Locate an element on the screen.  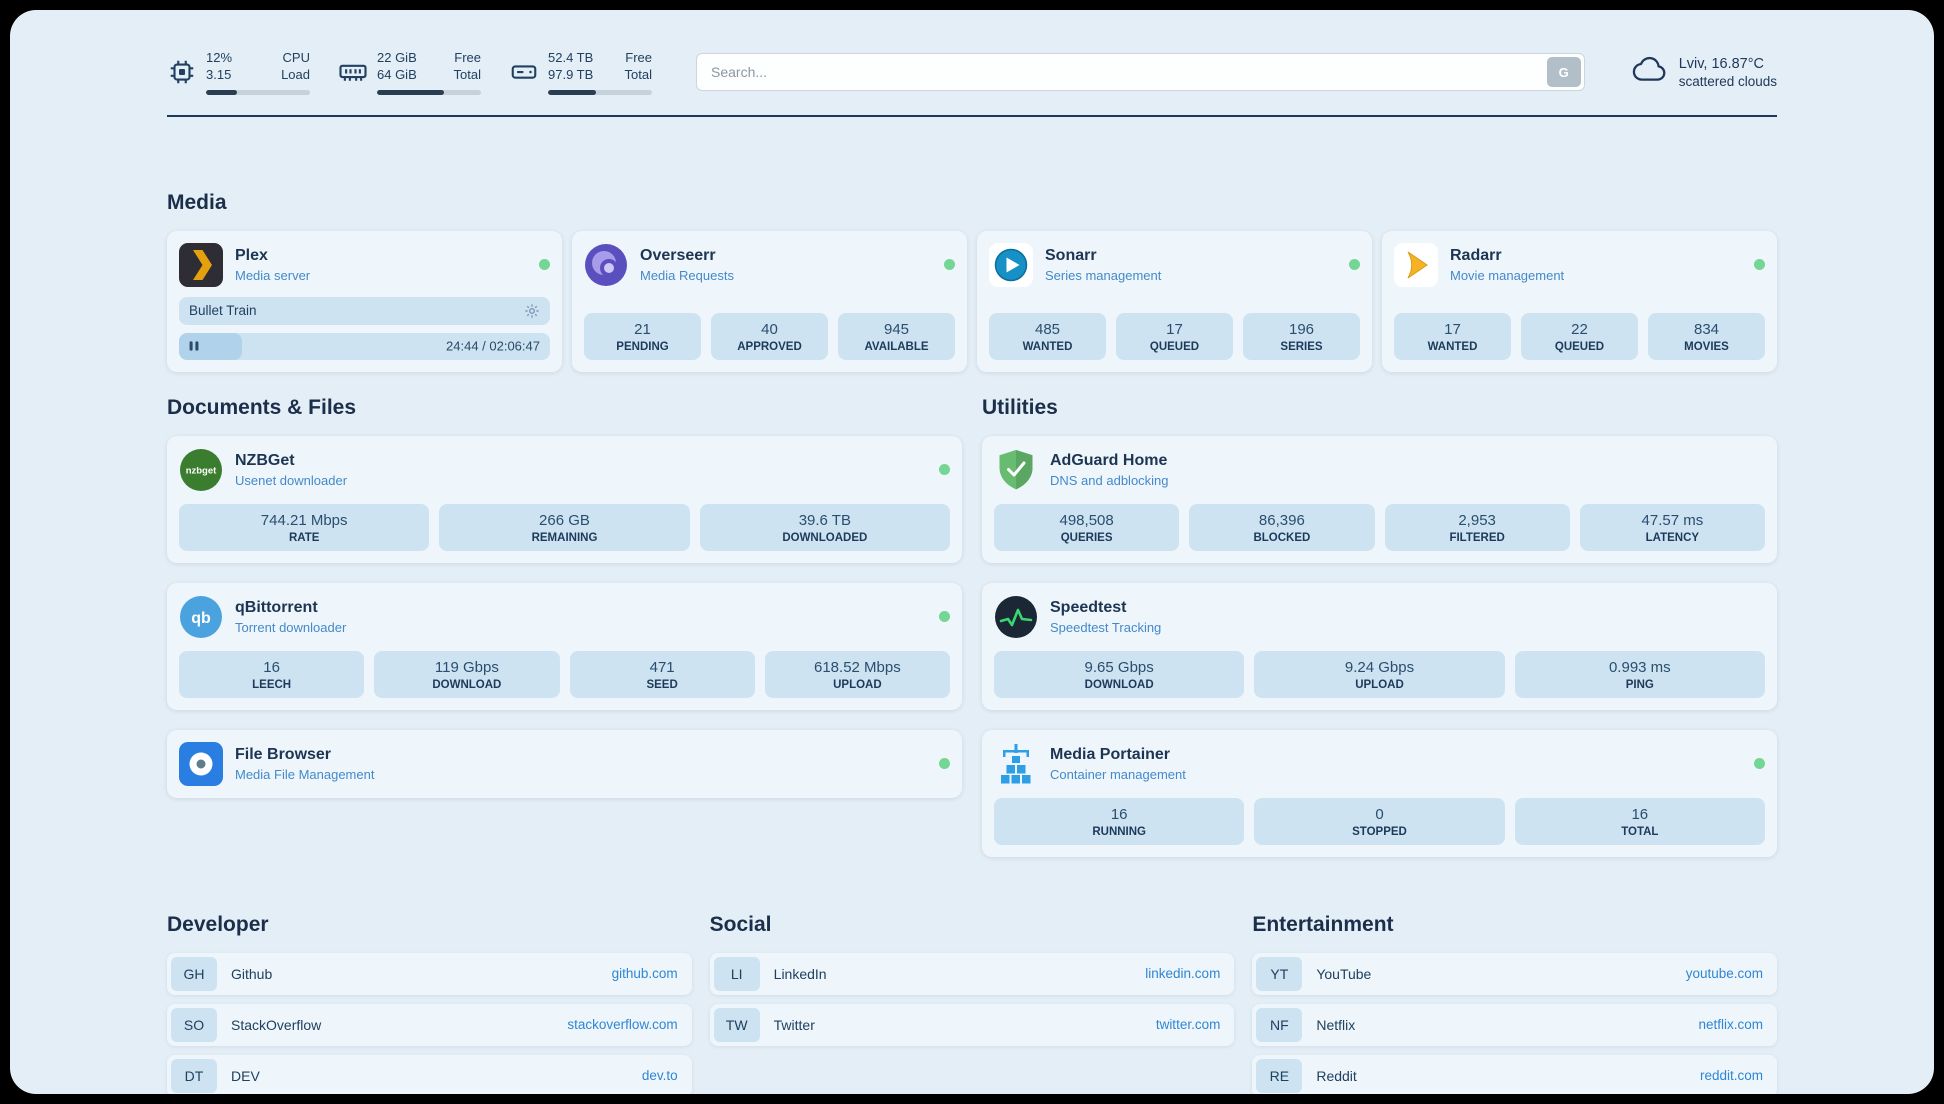
app-subtitle: Usenet downloader is located at coordinates (291, 480).